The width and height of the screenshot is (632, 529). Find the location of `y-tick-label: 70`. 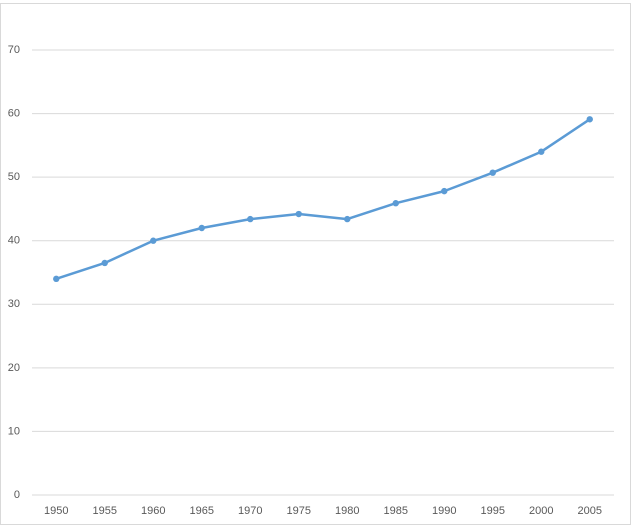

y-tick-label: 70 is located at coordinates (14, 50).